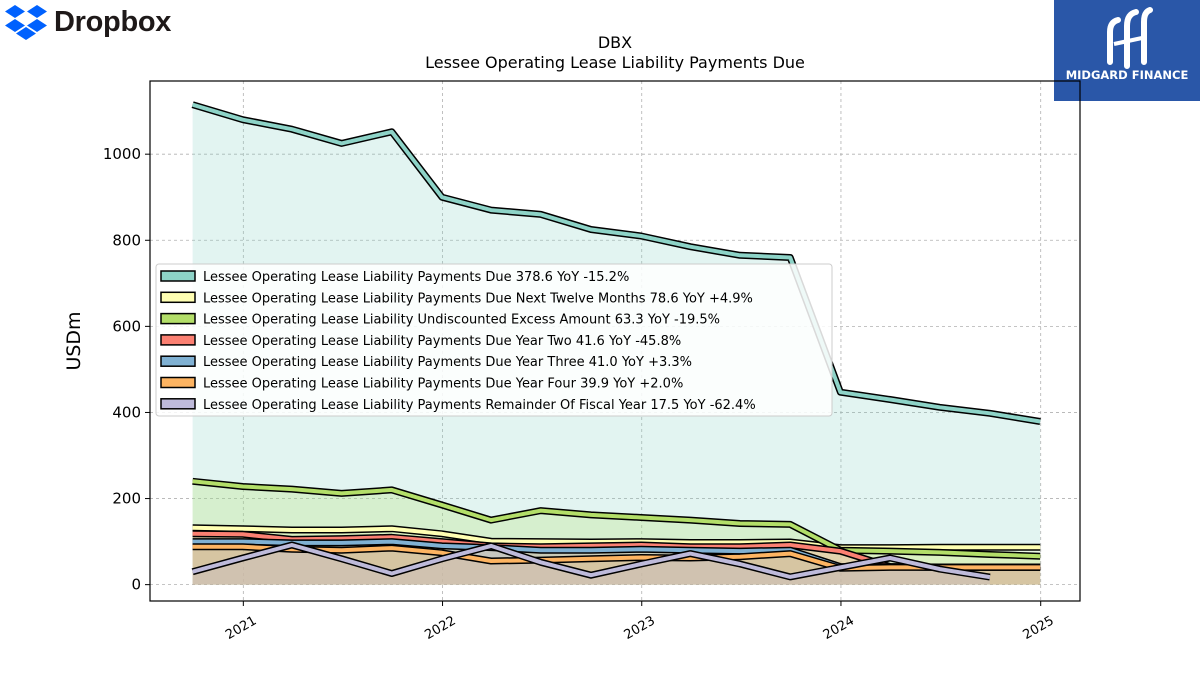 Image resolution: width=1200 pixels, height=675 pixels. I want to click on midgard-finance-badge: MIDGARD FINANCE, so click(1127, 50).